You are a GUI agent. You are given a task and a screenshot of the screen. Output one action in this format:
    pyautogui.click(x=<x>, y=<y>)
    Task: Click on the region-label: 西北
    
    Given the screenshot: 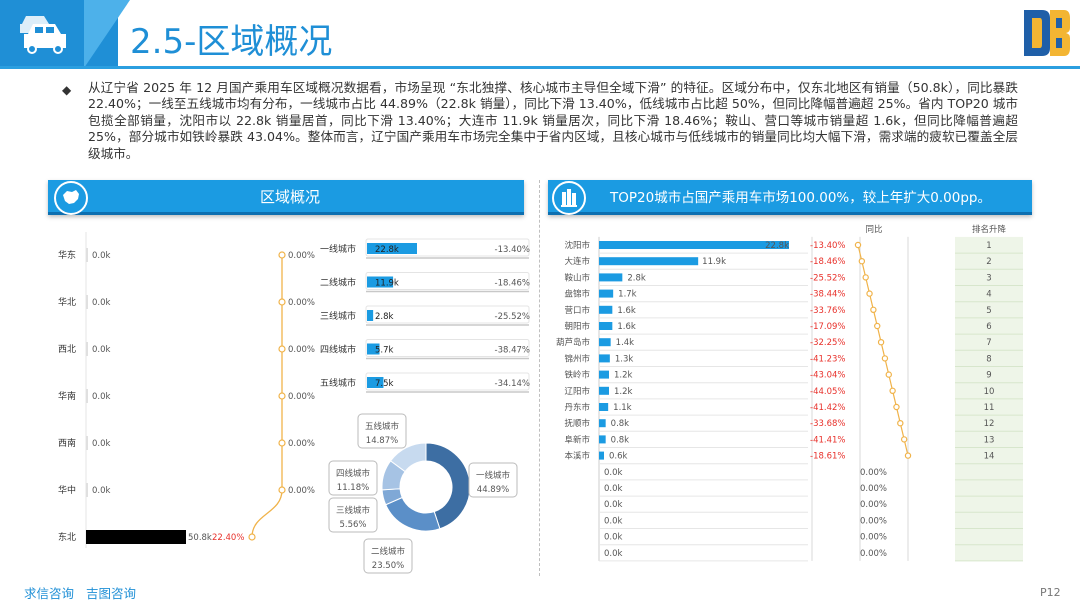 What is the action you would take?
    pyautogui.click(x=67, y=349)
    